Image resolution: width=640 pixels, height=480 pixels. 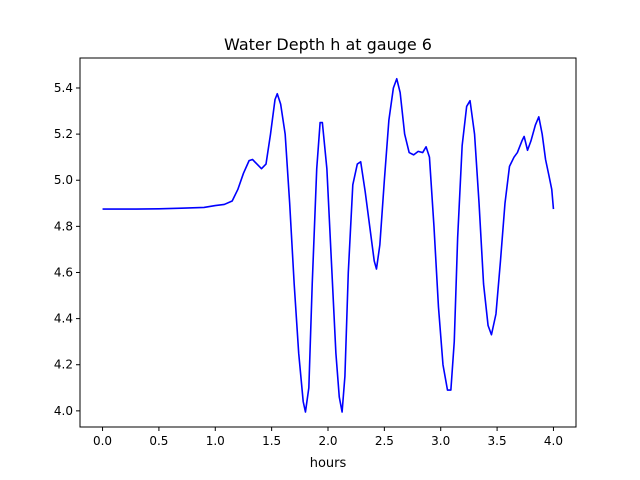 What do you see at coordinates (440, 441) in the screenshot?
I see `x-tick-label: 3.0` at bounding box center [440, 441].